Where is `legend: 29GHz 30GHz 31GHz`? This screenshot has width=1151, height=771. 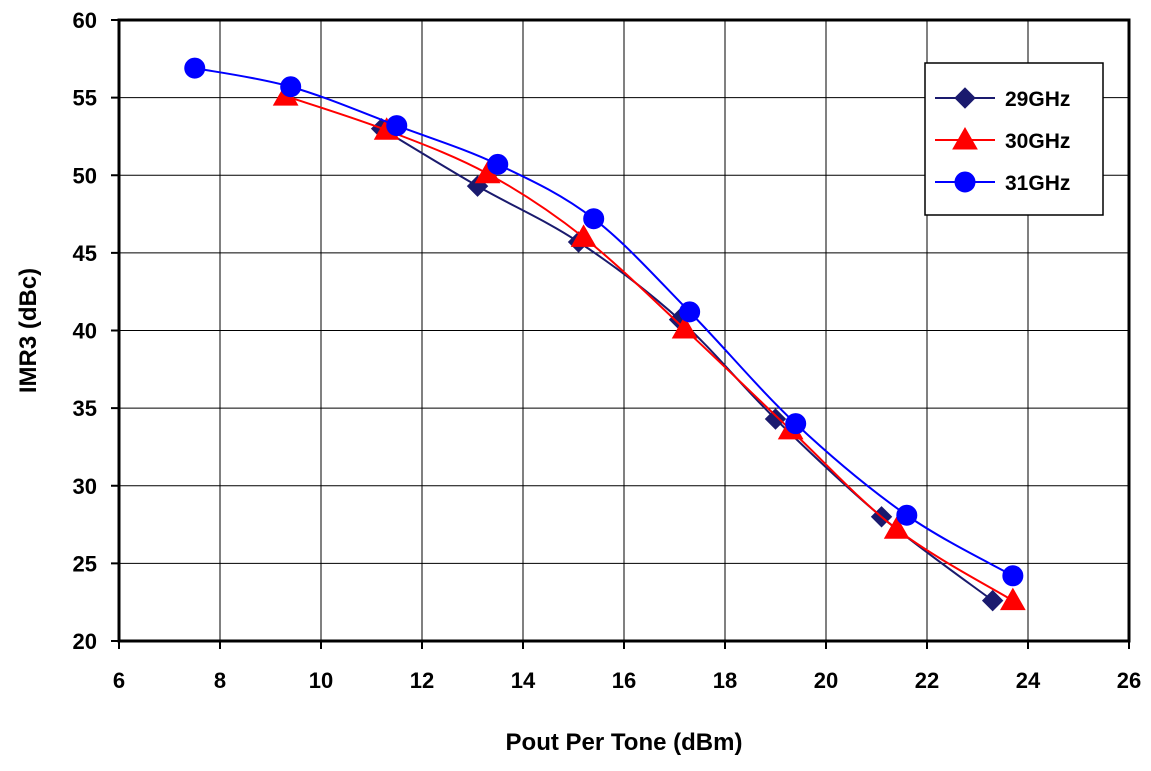 legend: 29GHz 30GHz 31GHz is located at coordinates (1014, 139).